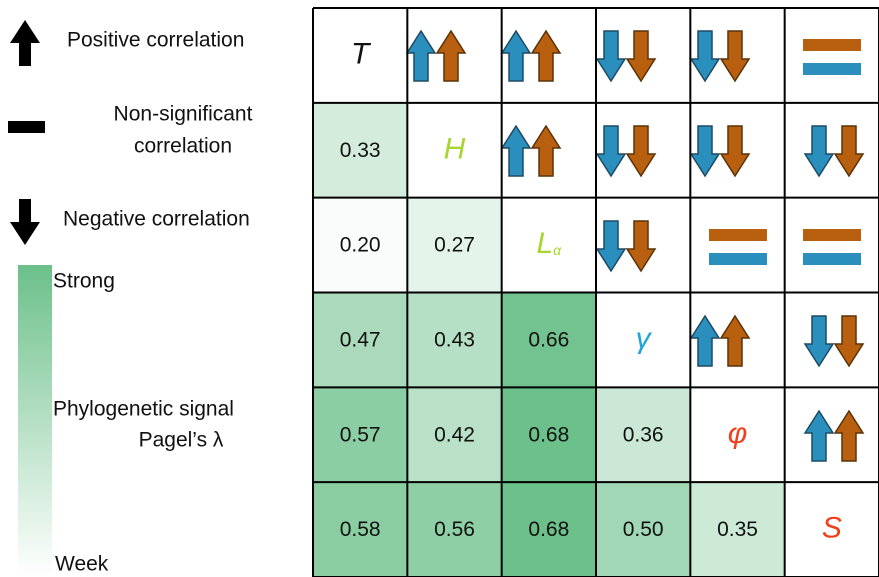 The image size is (879, 577). What do you see at coordinates (156, 219) in the screenshot?
I see `legend-negative: Negative correlation` at bounding box center [156, 219].